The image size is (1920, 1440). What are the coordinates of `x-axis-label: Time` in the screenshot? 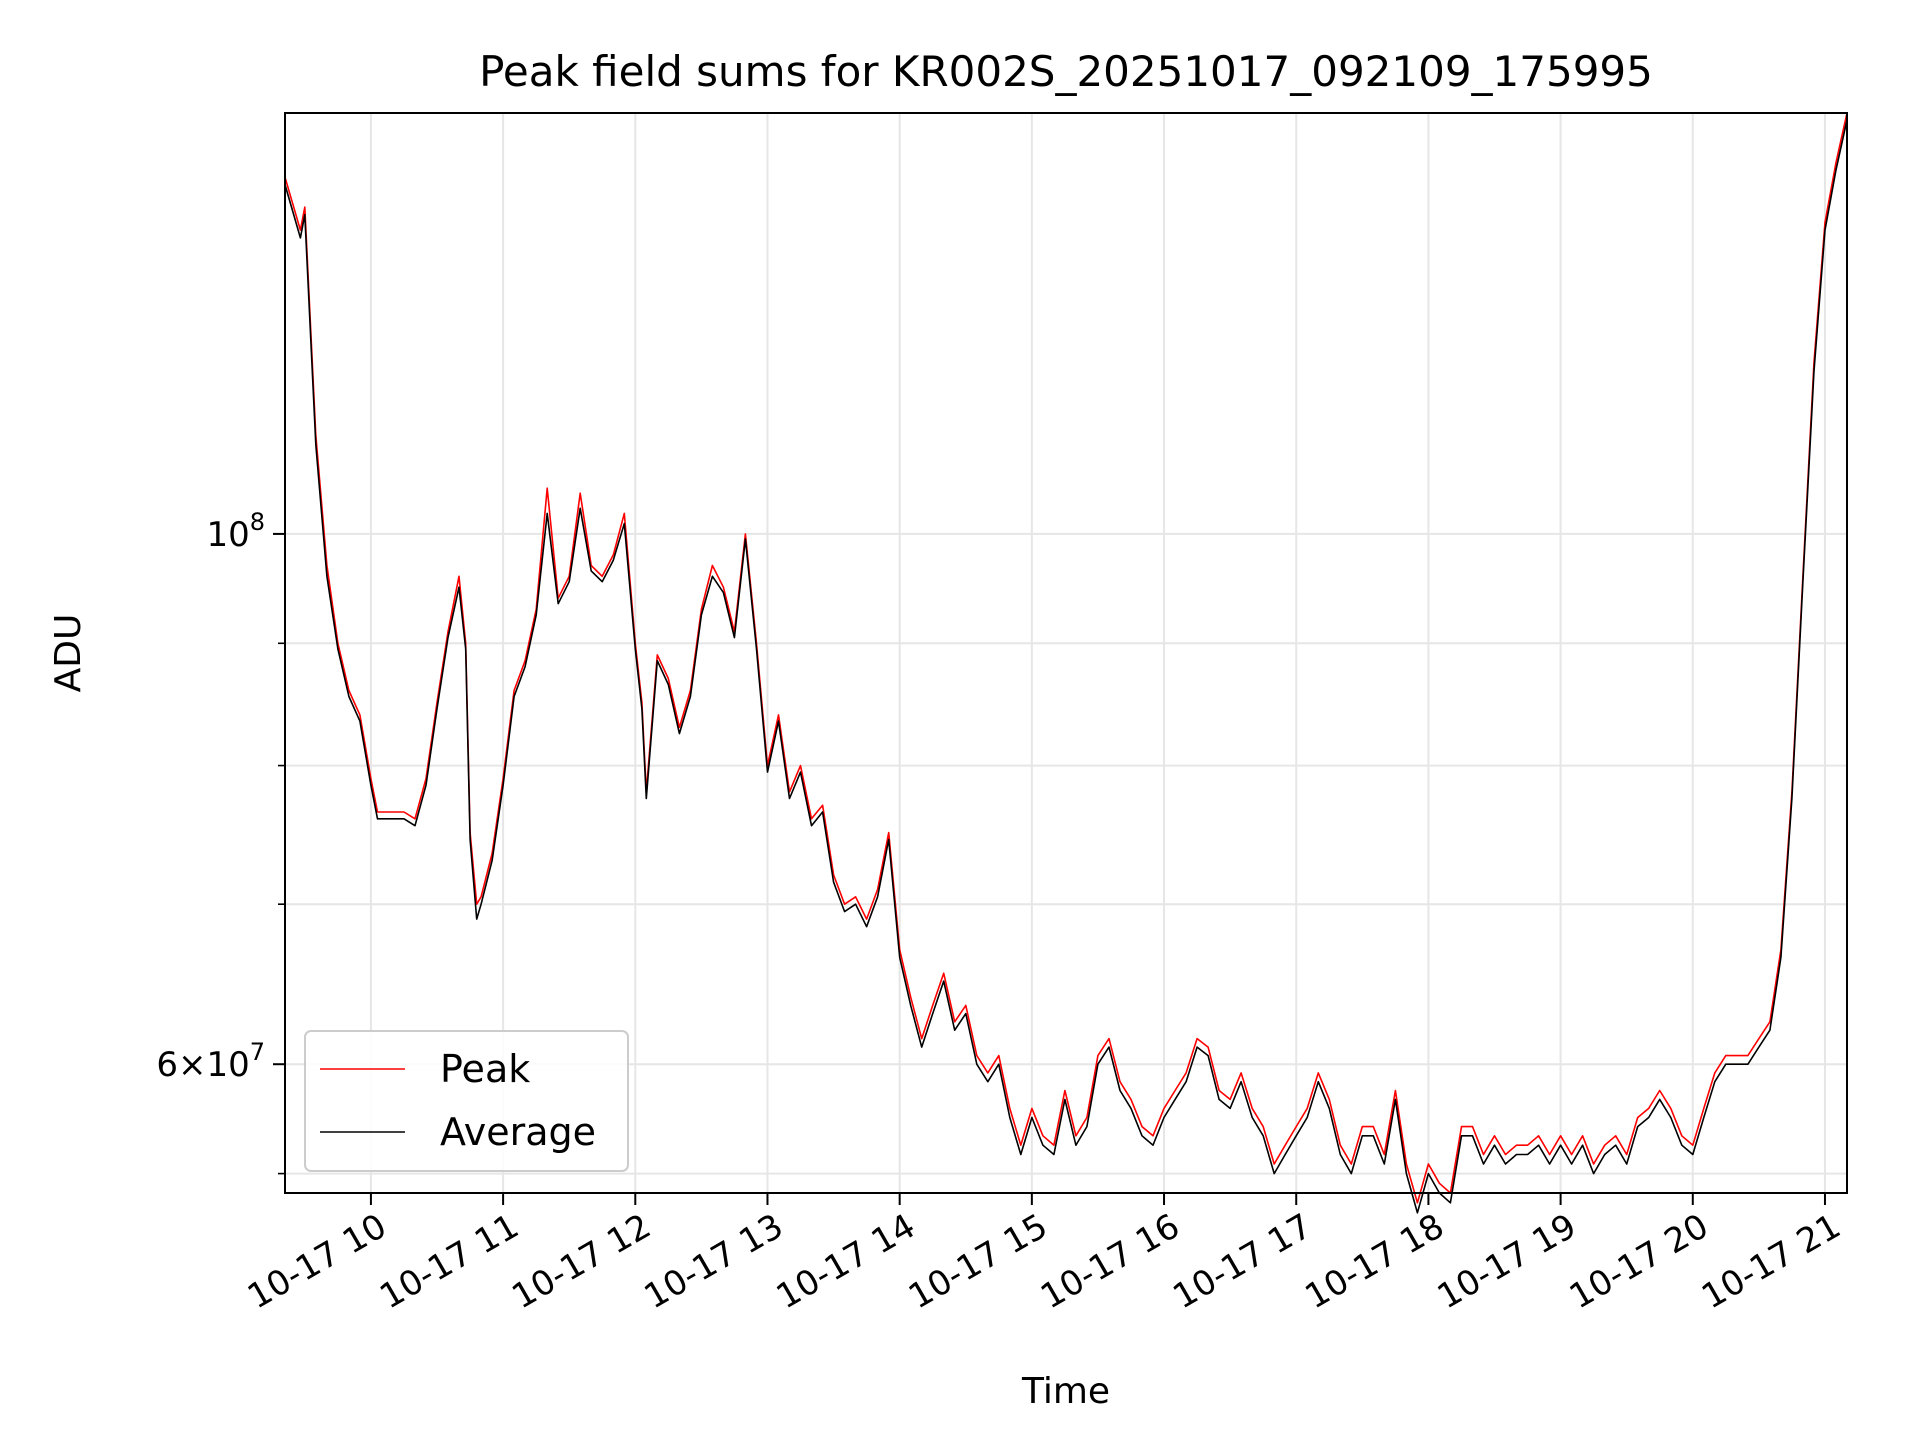 It's located at (1065, 1391).